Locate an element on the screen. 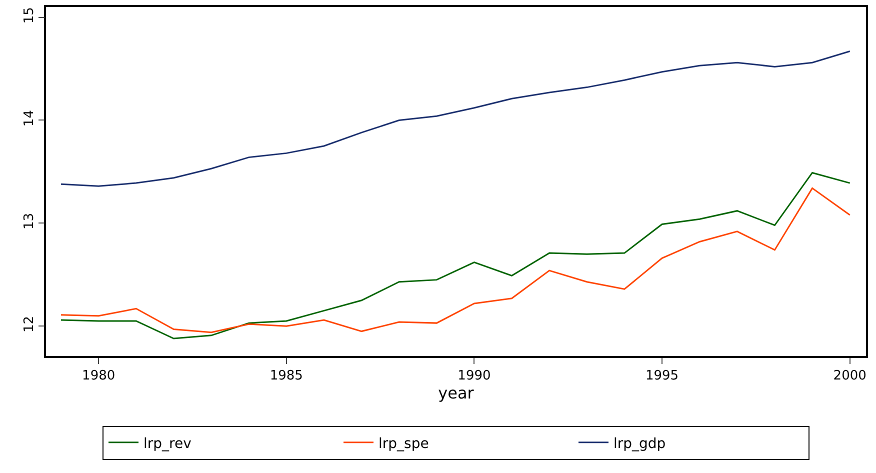 The width and height of the screenshot is (876, 473). legend-label: lrp_spe is located at coordinates (403, 444).